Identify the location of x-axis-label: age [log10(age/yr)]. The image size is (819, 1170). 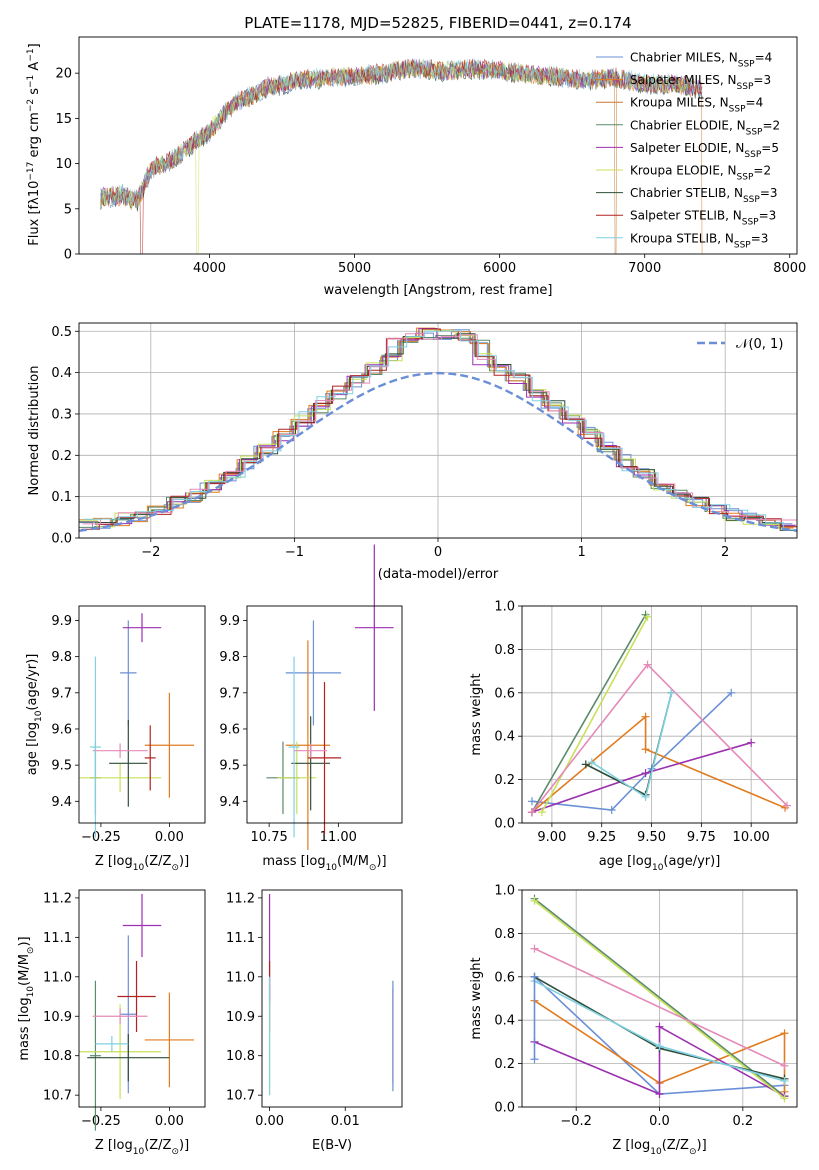
(660, 863).